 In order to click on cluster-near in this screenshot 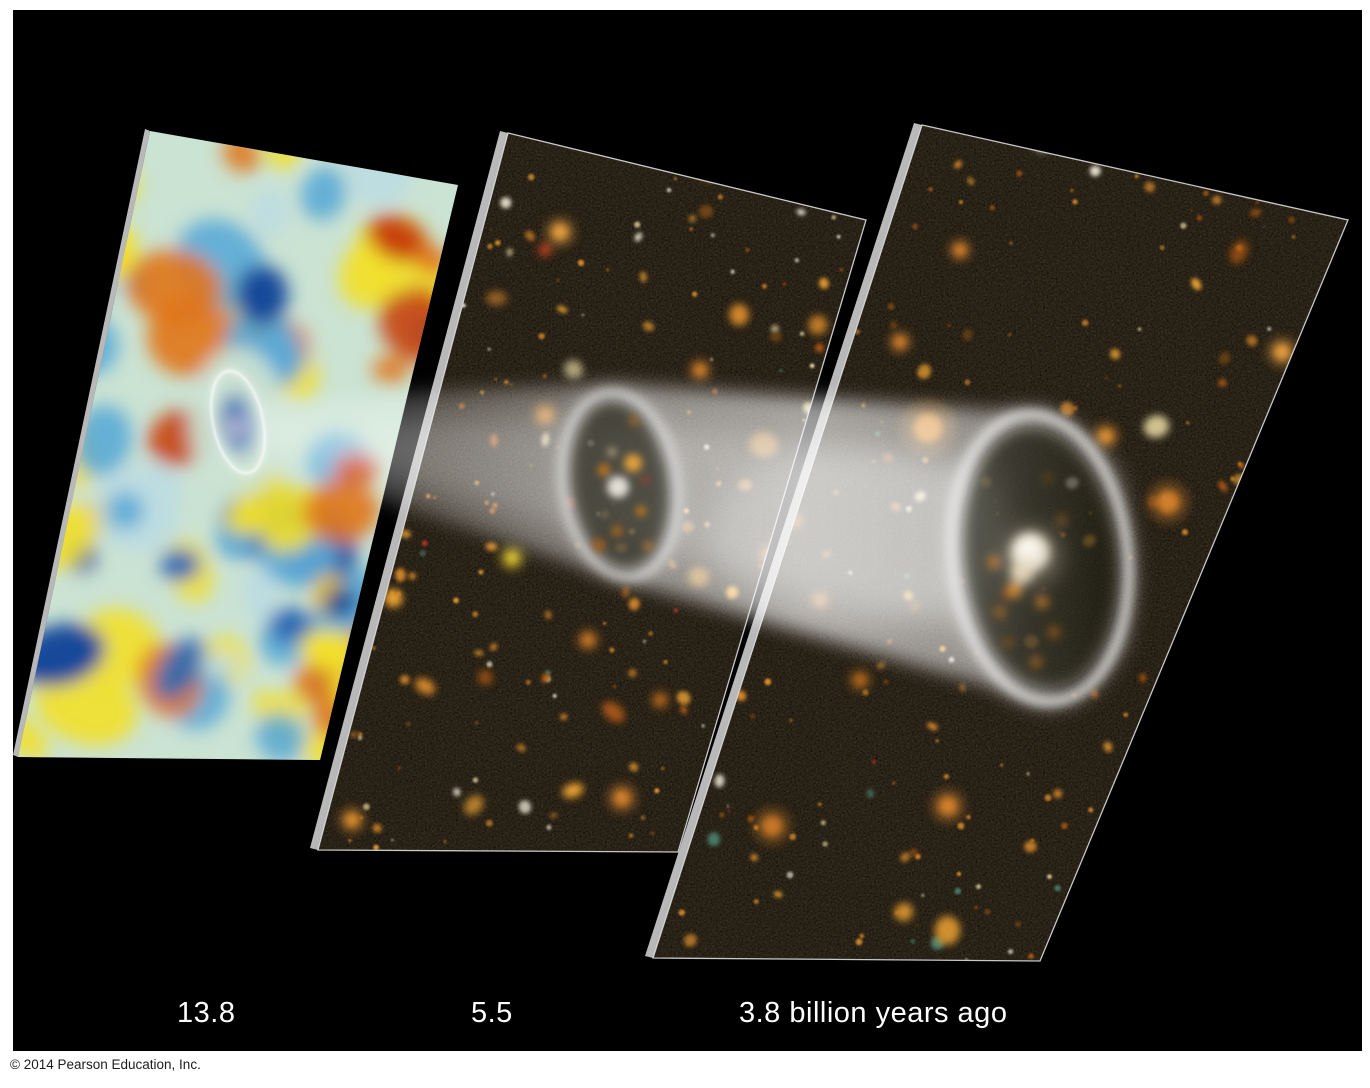, I will do `click(1027, 571)`.